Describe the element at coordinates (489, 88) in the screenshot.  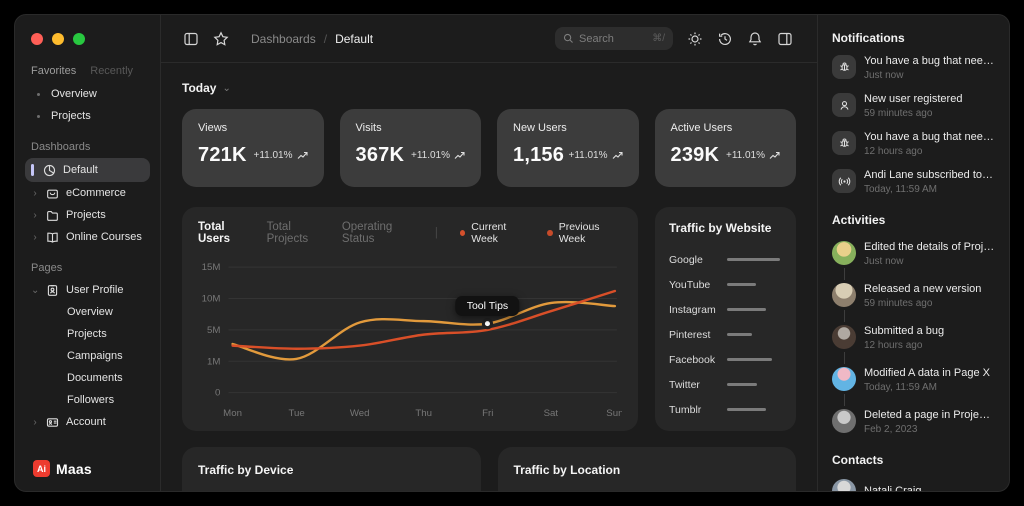
I see `period-selector: Today ⌄` at that location.